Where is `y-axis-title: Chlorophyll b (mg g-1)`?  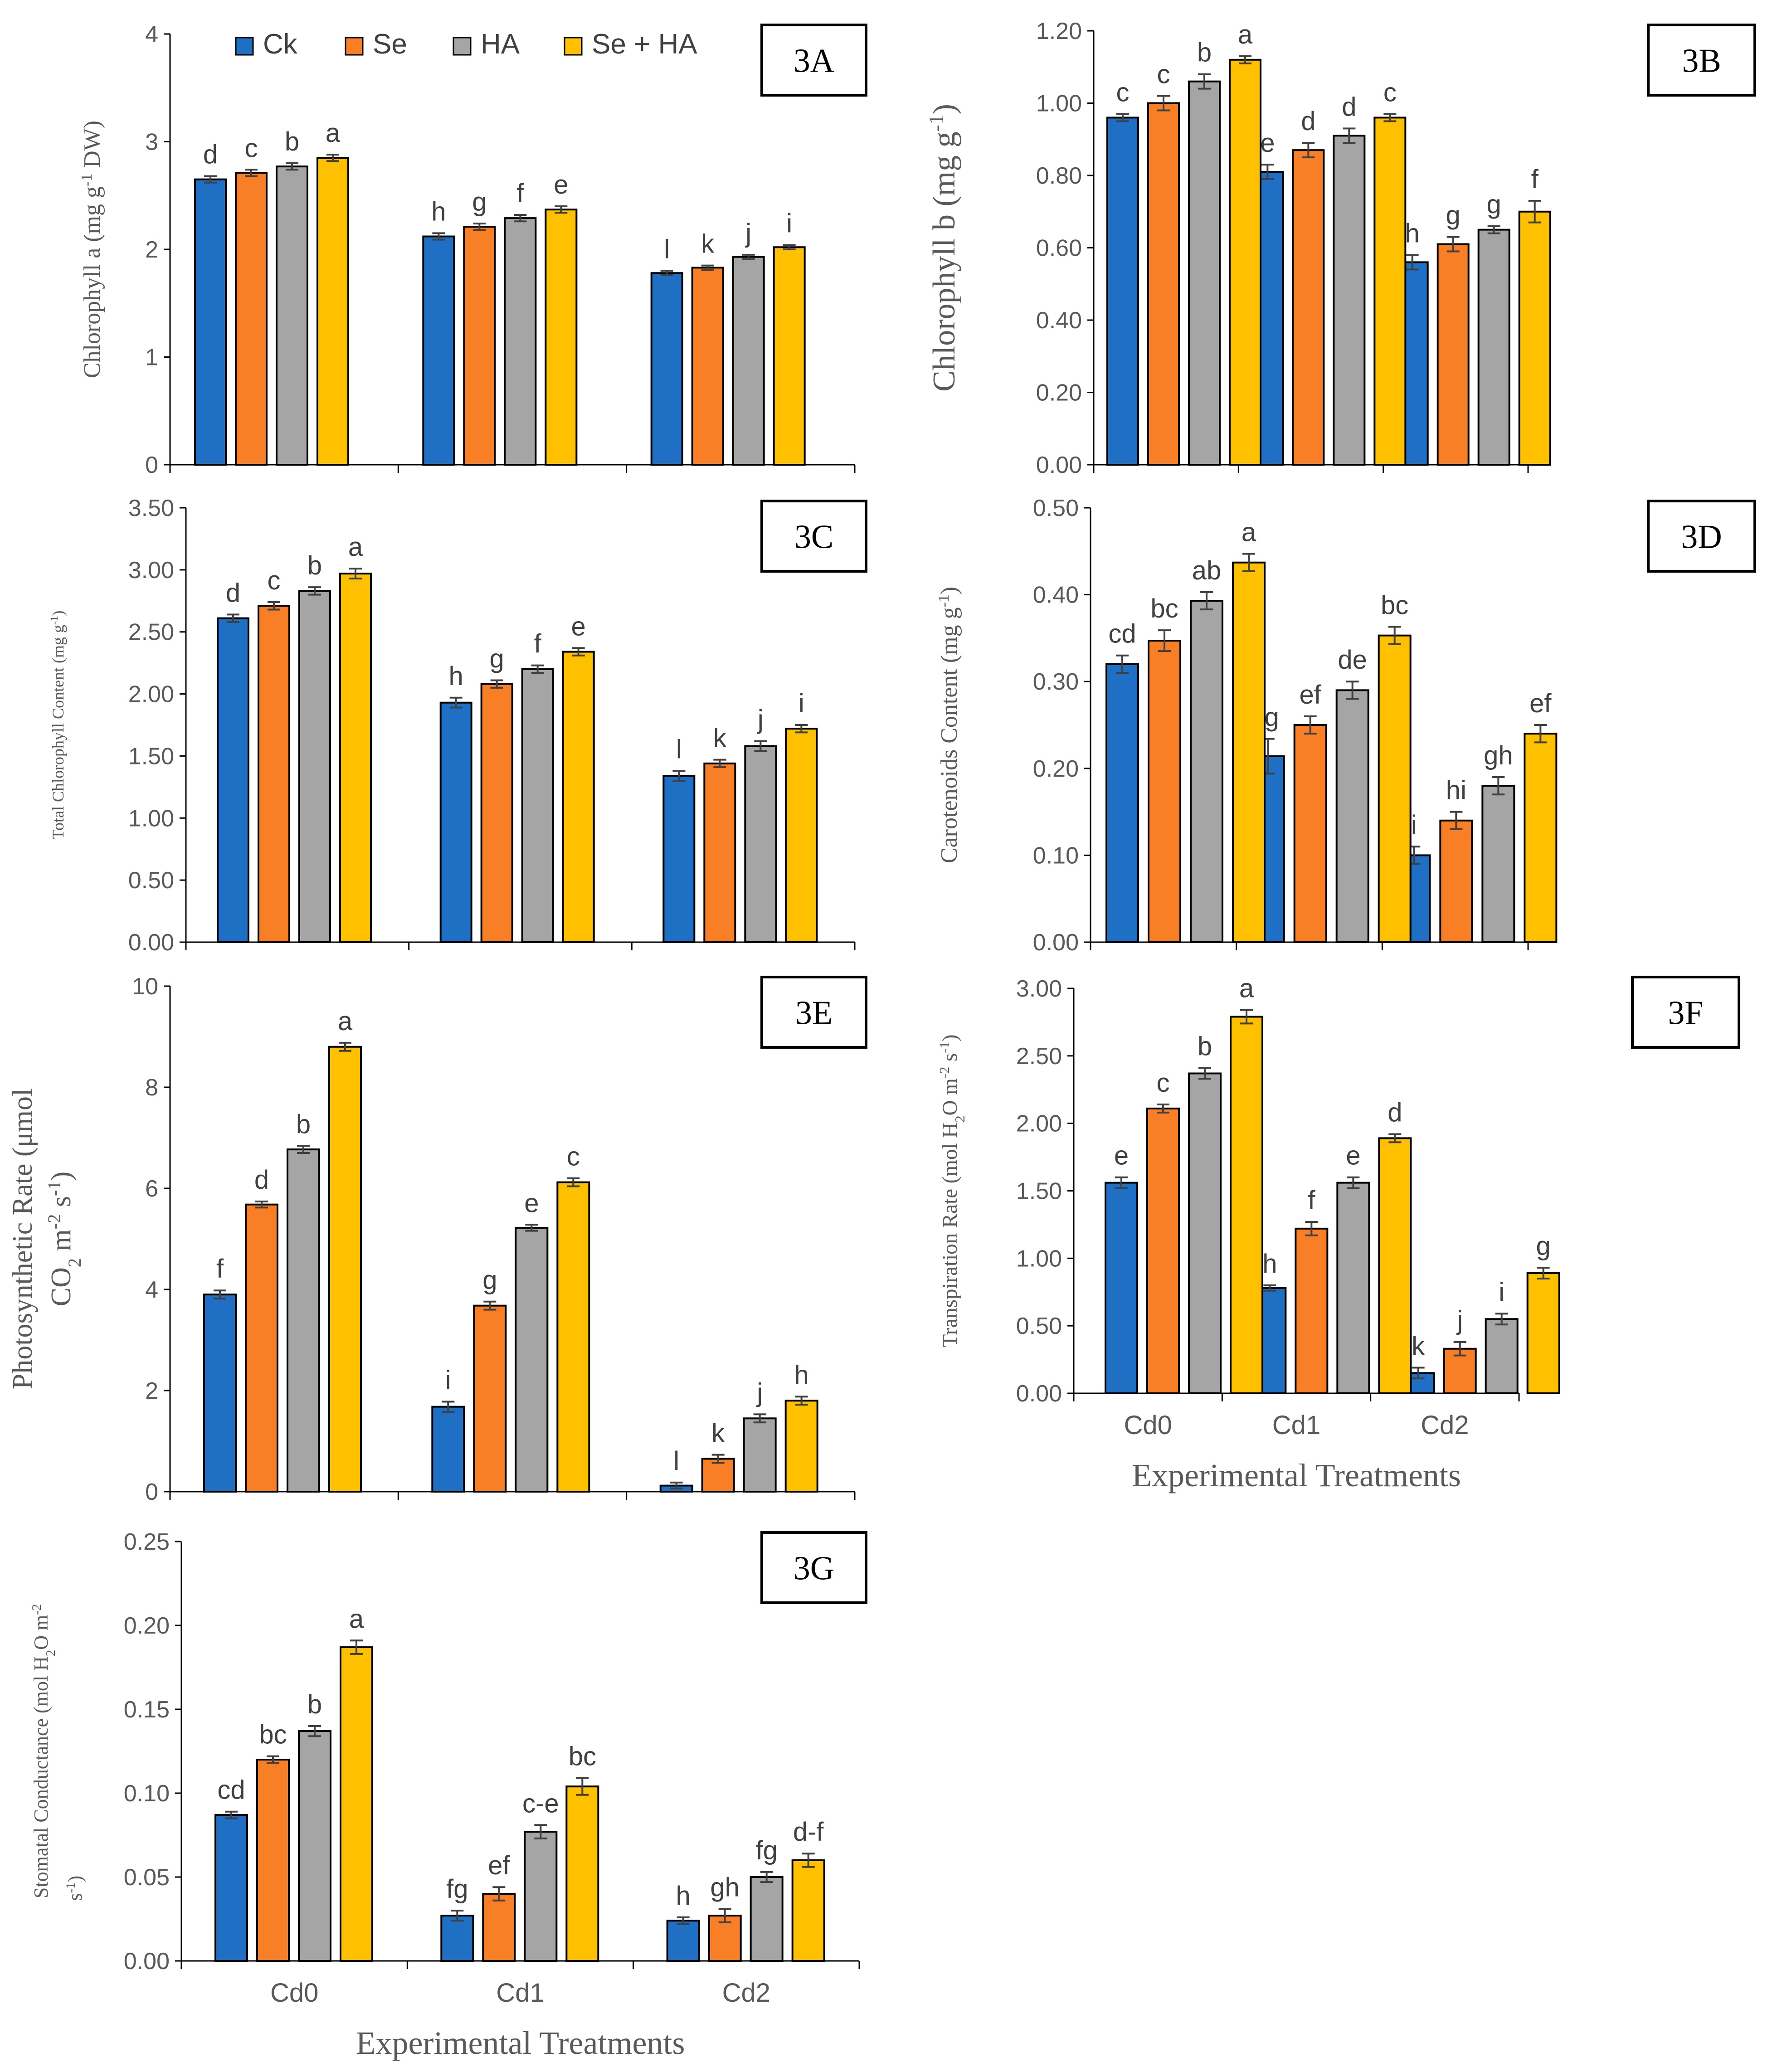 y-axis-title: Chlorophyll b (mg g-1) is located at coordinates (943, 248).